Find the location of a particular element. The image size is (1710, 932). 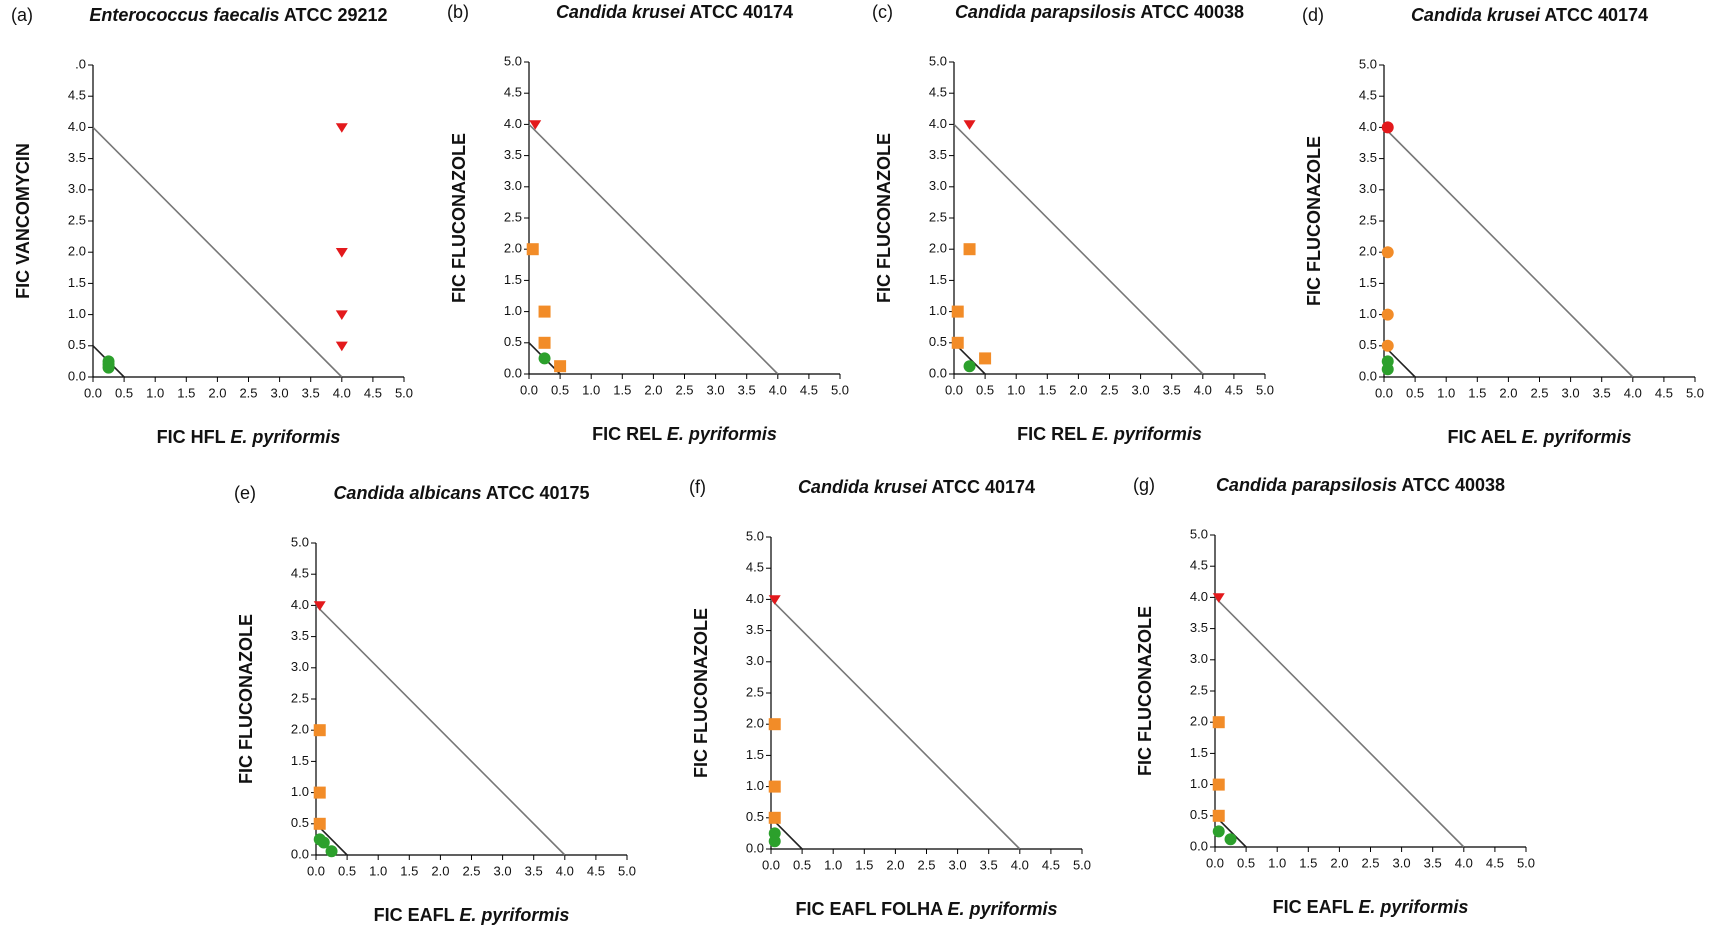

x-axis-label: FIC REL E. pyriformis is located at coordinates (1109, 434).